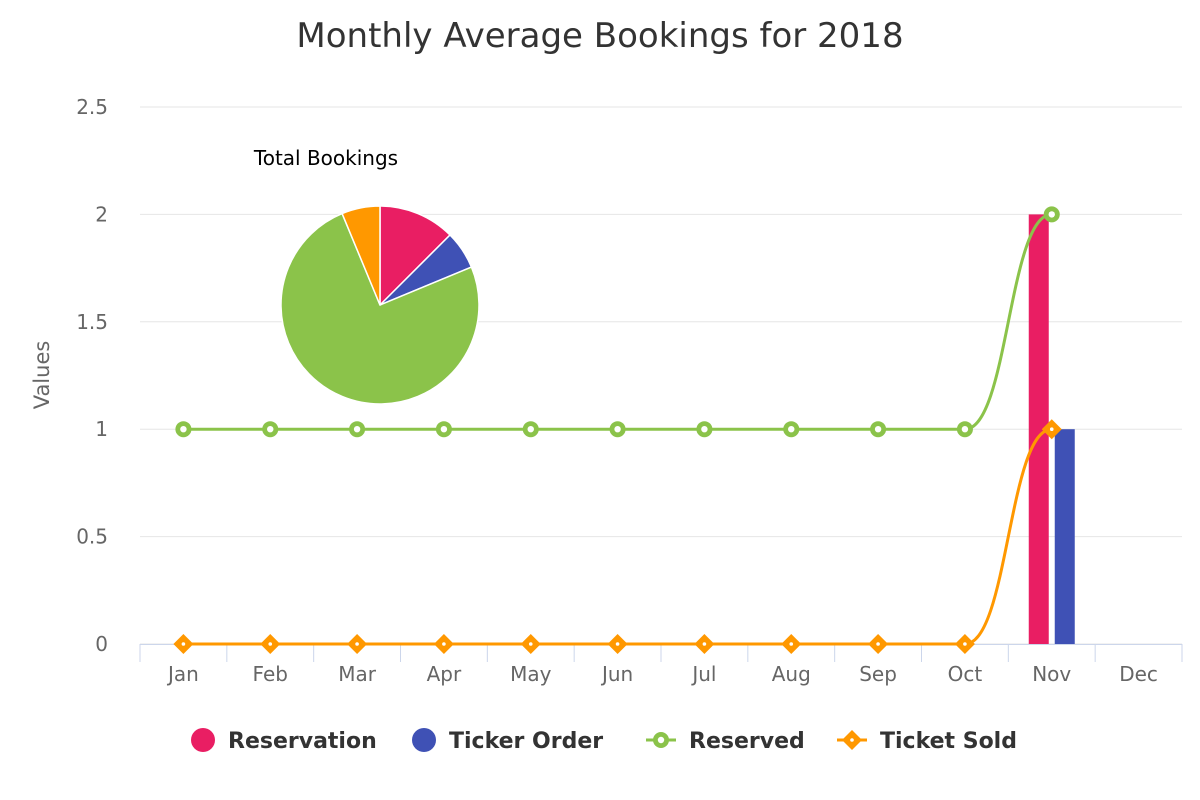 This screenshot has height=800, width=1200. What do you see at coordinates (101, 644) in the screenshot?
I see `y-tick-label: 0` at bounding box center [101, 644].